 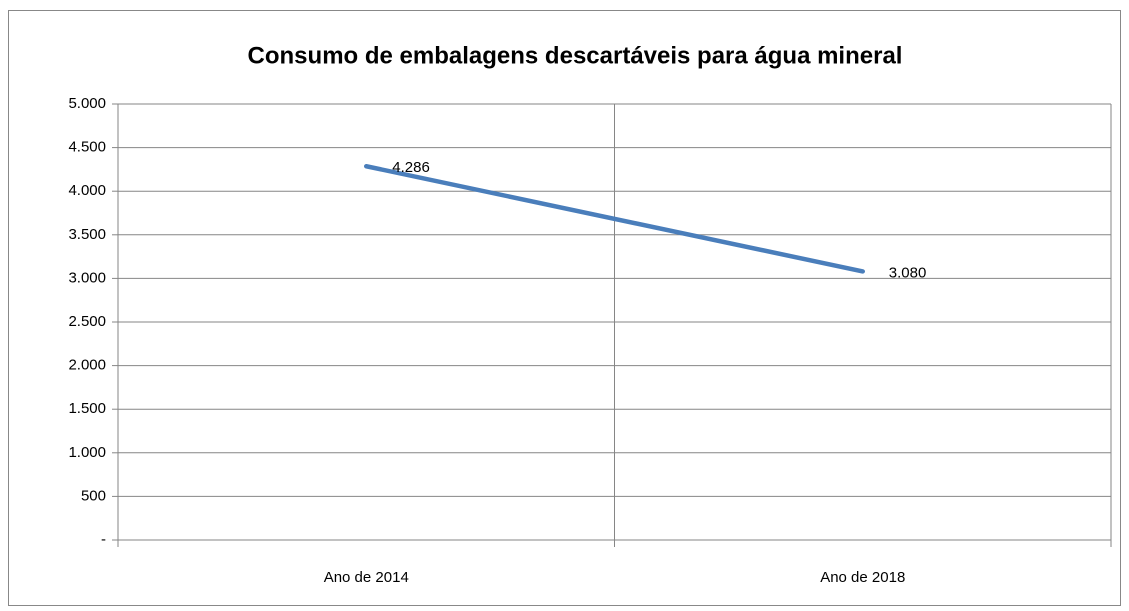 What do you see at coordinates (87, 277) in the screenshot?
I see `y-tick-label: 3.000` at bounding box center [87, 277].